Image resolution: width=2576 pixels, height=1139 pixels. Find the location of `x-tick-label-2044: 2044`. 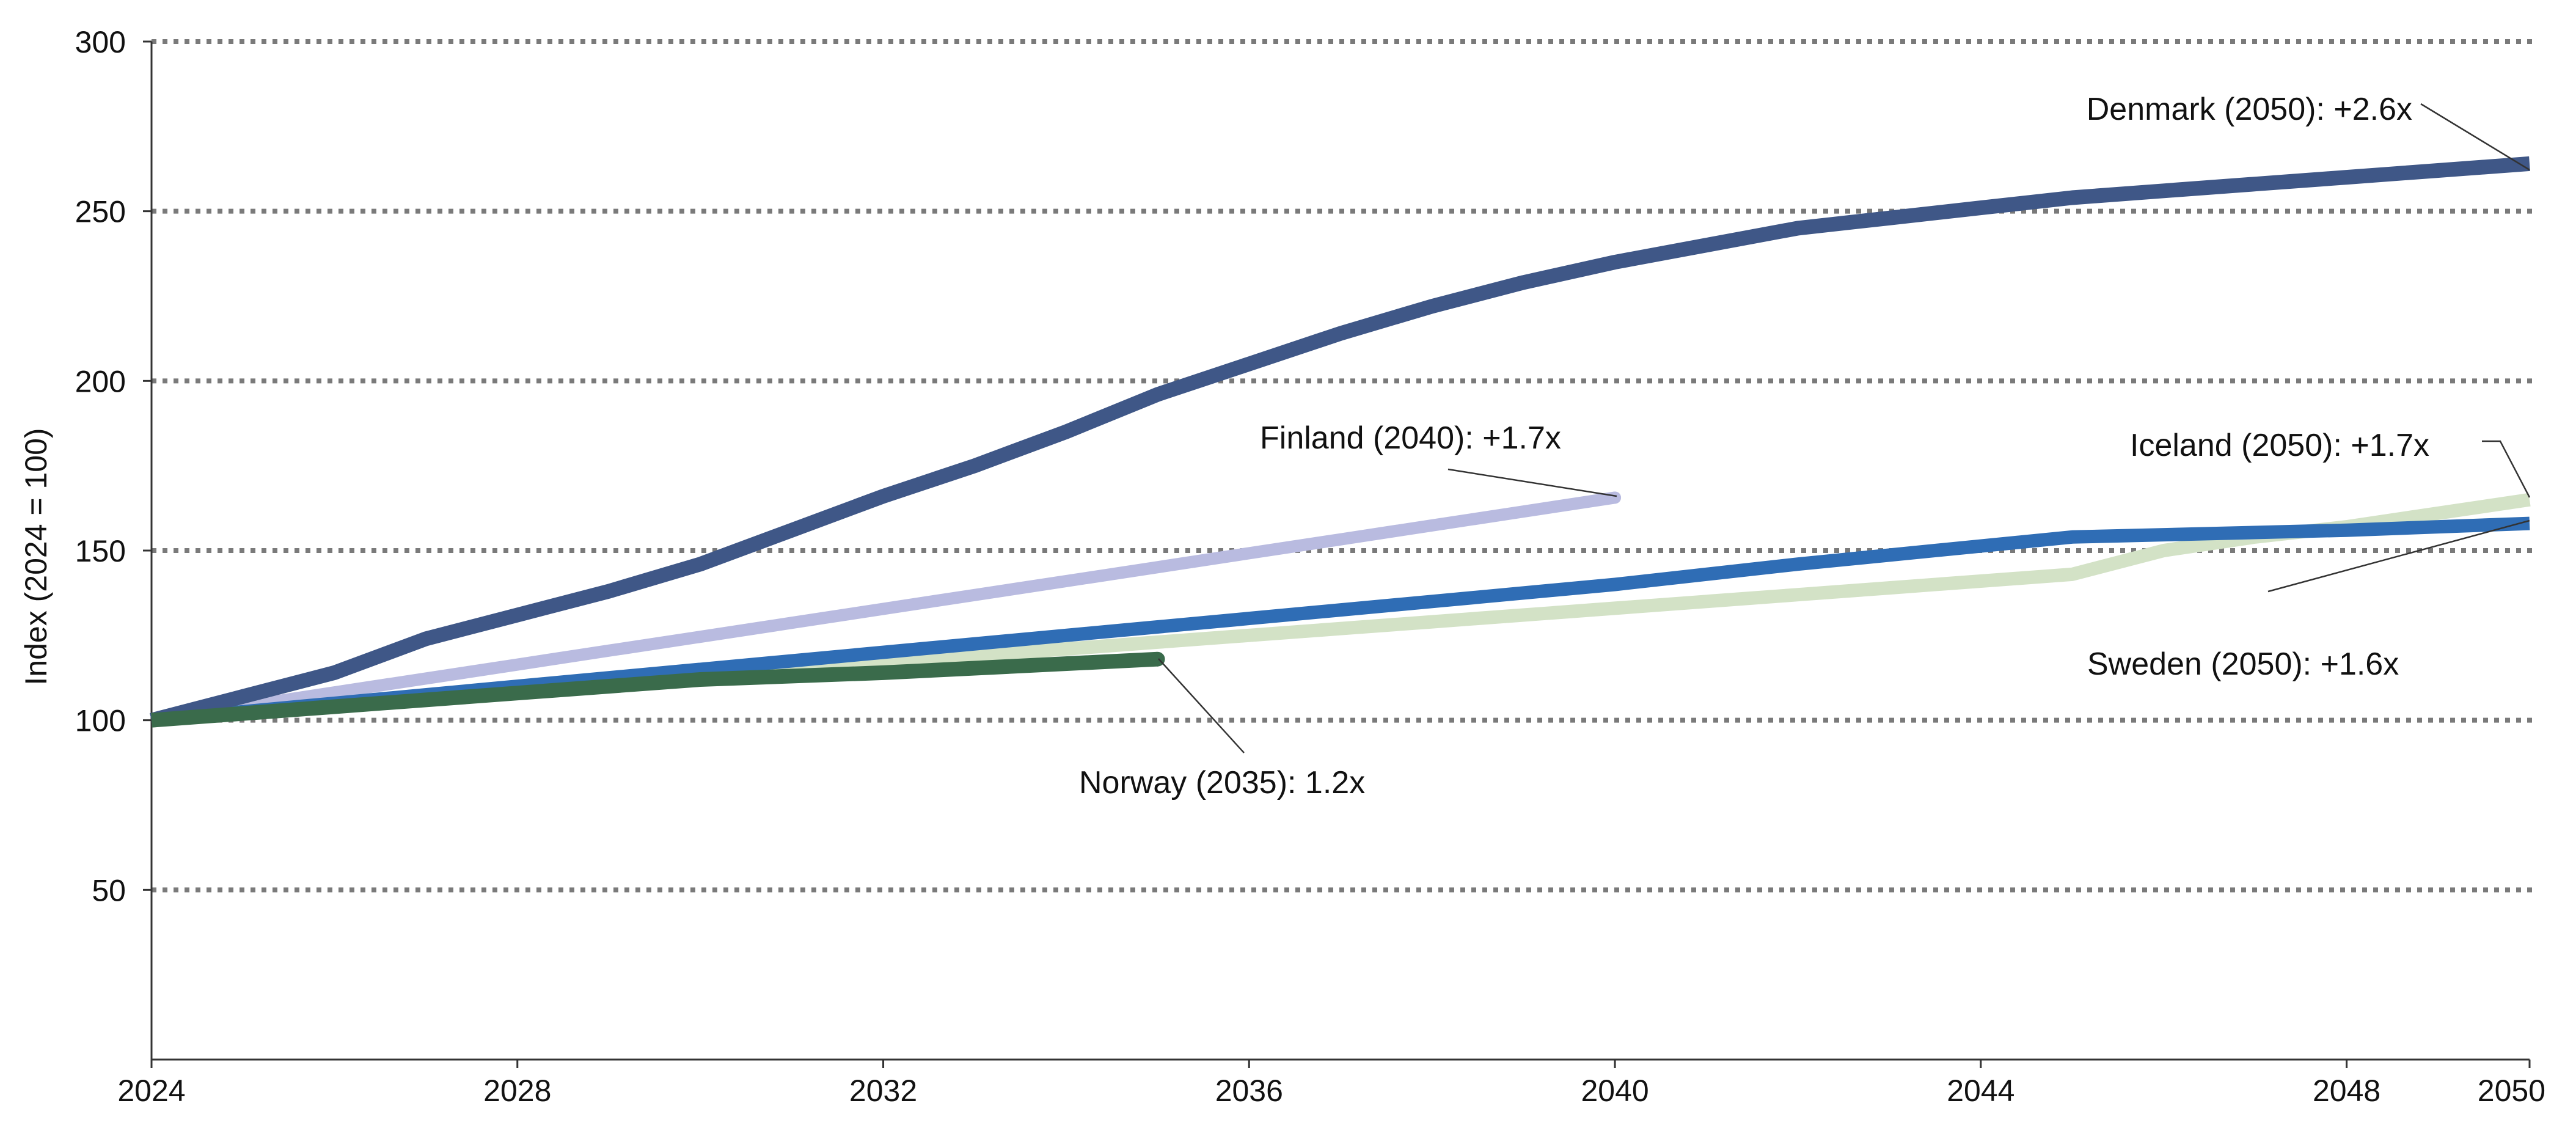

x-tick-label-2044: 2044 is located at coordinates (1980, 1091).